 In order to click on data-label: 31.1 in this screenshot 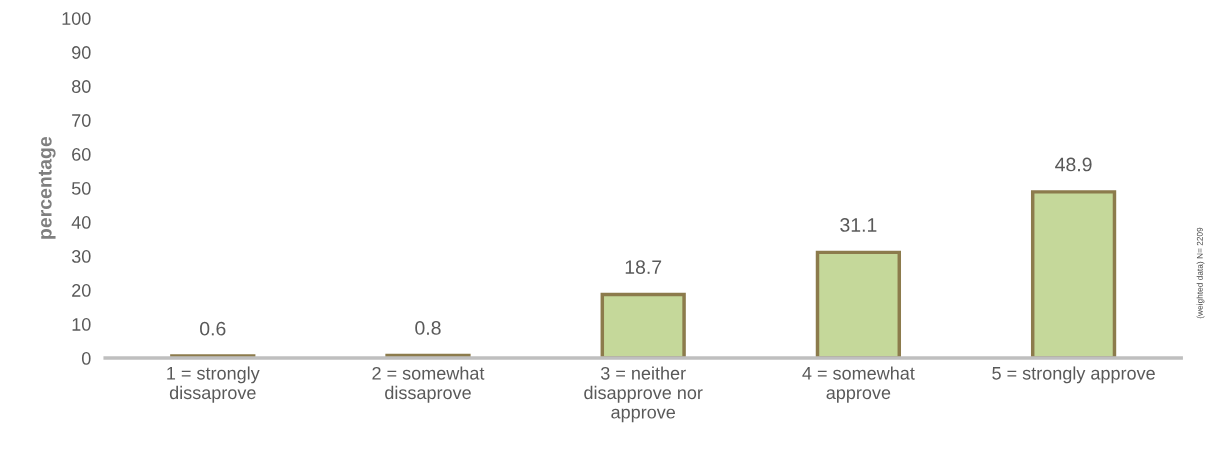, I will do `click(858, 225)`.